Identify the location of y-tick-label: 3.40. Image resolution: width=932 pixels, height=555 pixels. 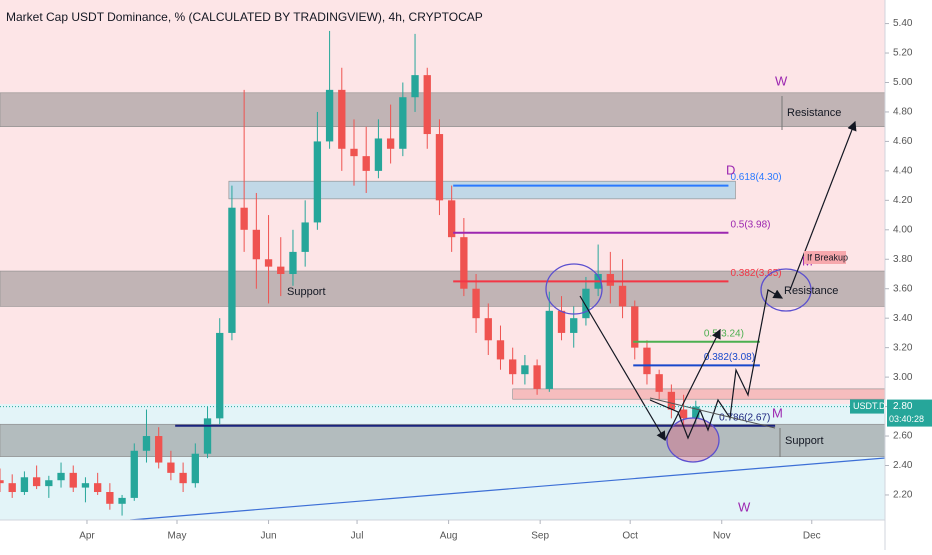
(903, 318).